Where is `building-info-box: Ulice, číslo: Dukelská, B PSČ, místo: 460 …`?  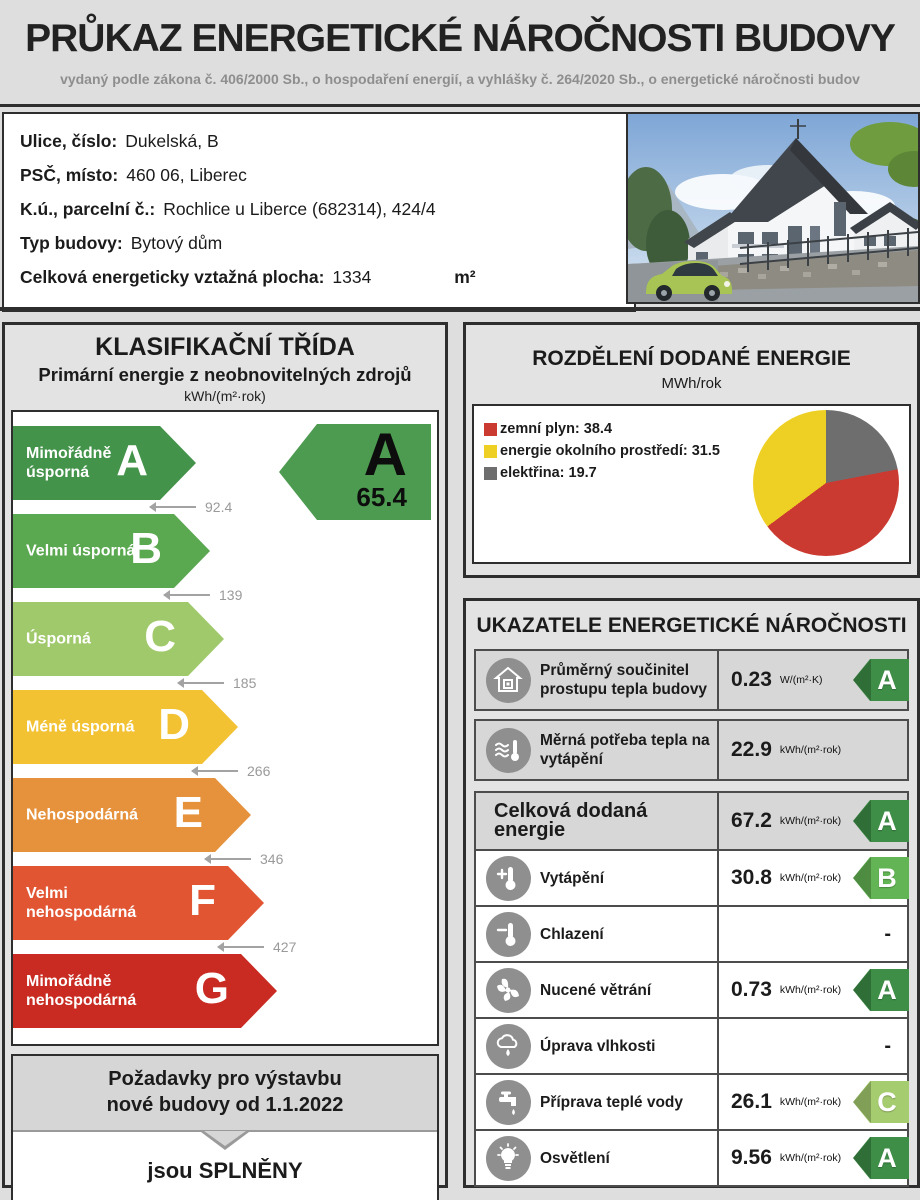
building-info-box: Ulice, číslo: Dukelská, B PSČ, místo: 460 … is located at coordinates (319, 212).